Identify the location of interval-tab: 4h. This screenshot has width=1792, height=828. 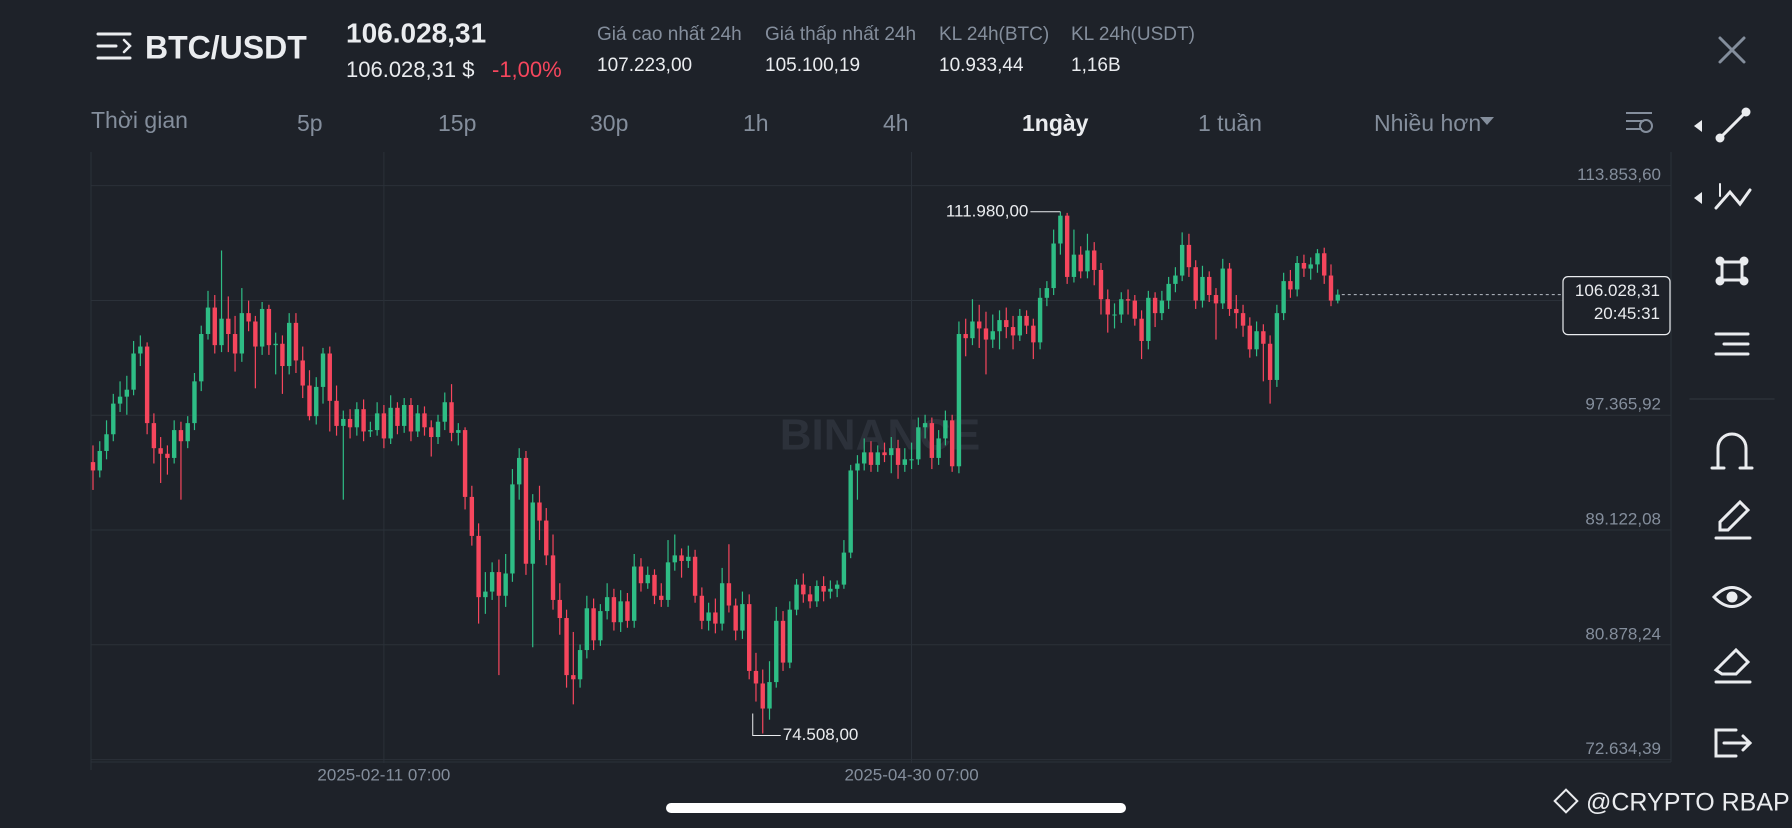
(896, 123).